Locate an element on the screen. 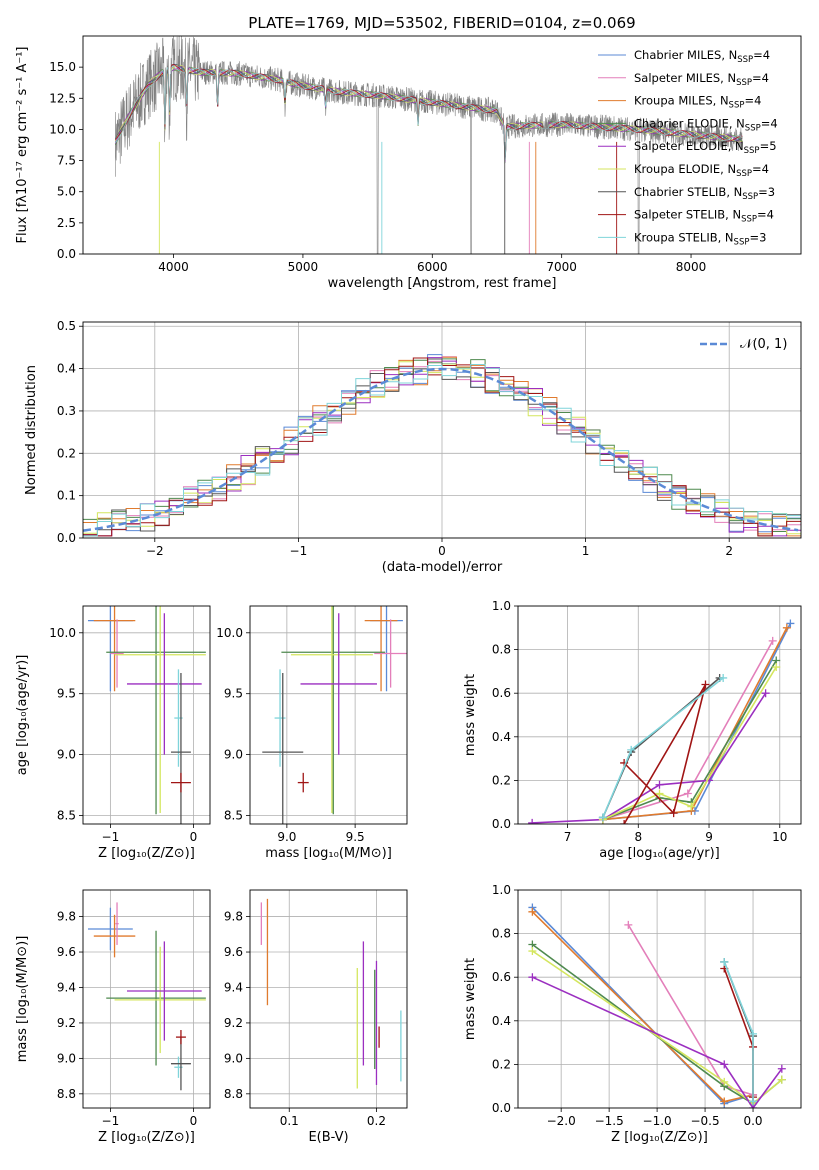 Image resolution: width=819 pixels, height=1170 pixels. y-axis-label: mass [log₁₀(M/M⊙)] is located at coordinates (22, 999).